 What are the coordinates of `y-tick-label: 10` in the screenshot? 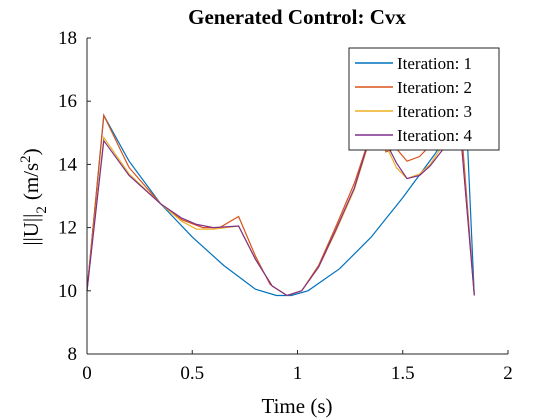 It's located at (67, 291).